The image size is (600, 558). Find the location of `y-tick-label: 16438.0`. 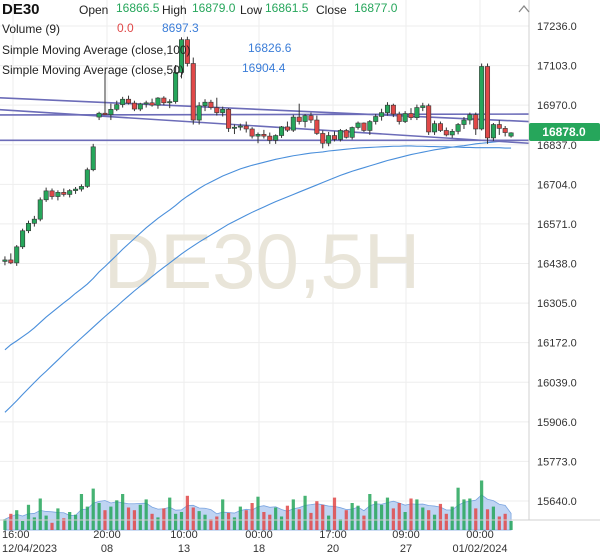

y-tick-label: 16438.0 is located at coordinates (557, 265).